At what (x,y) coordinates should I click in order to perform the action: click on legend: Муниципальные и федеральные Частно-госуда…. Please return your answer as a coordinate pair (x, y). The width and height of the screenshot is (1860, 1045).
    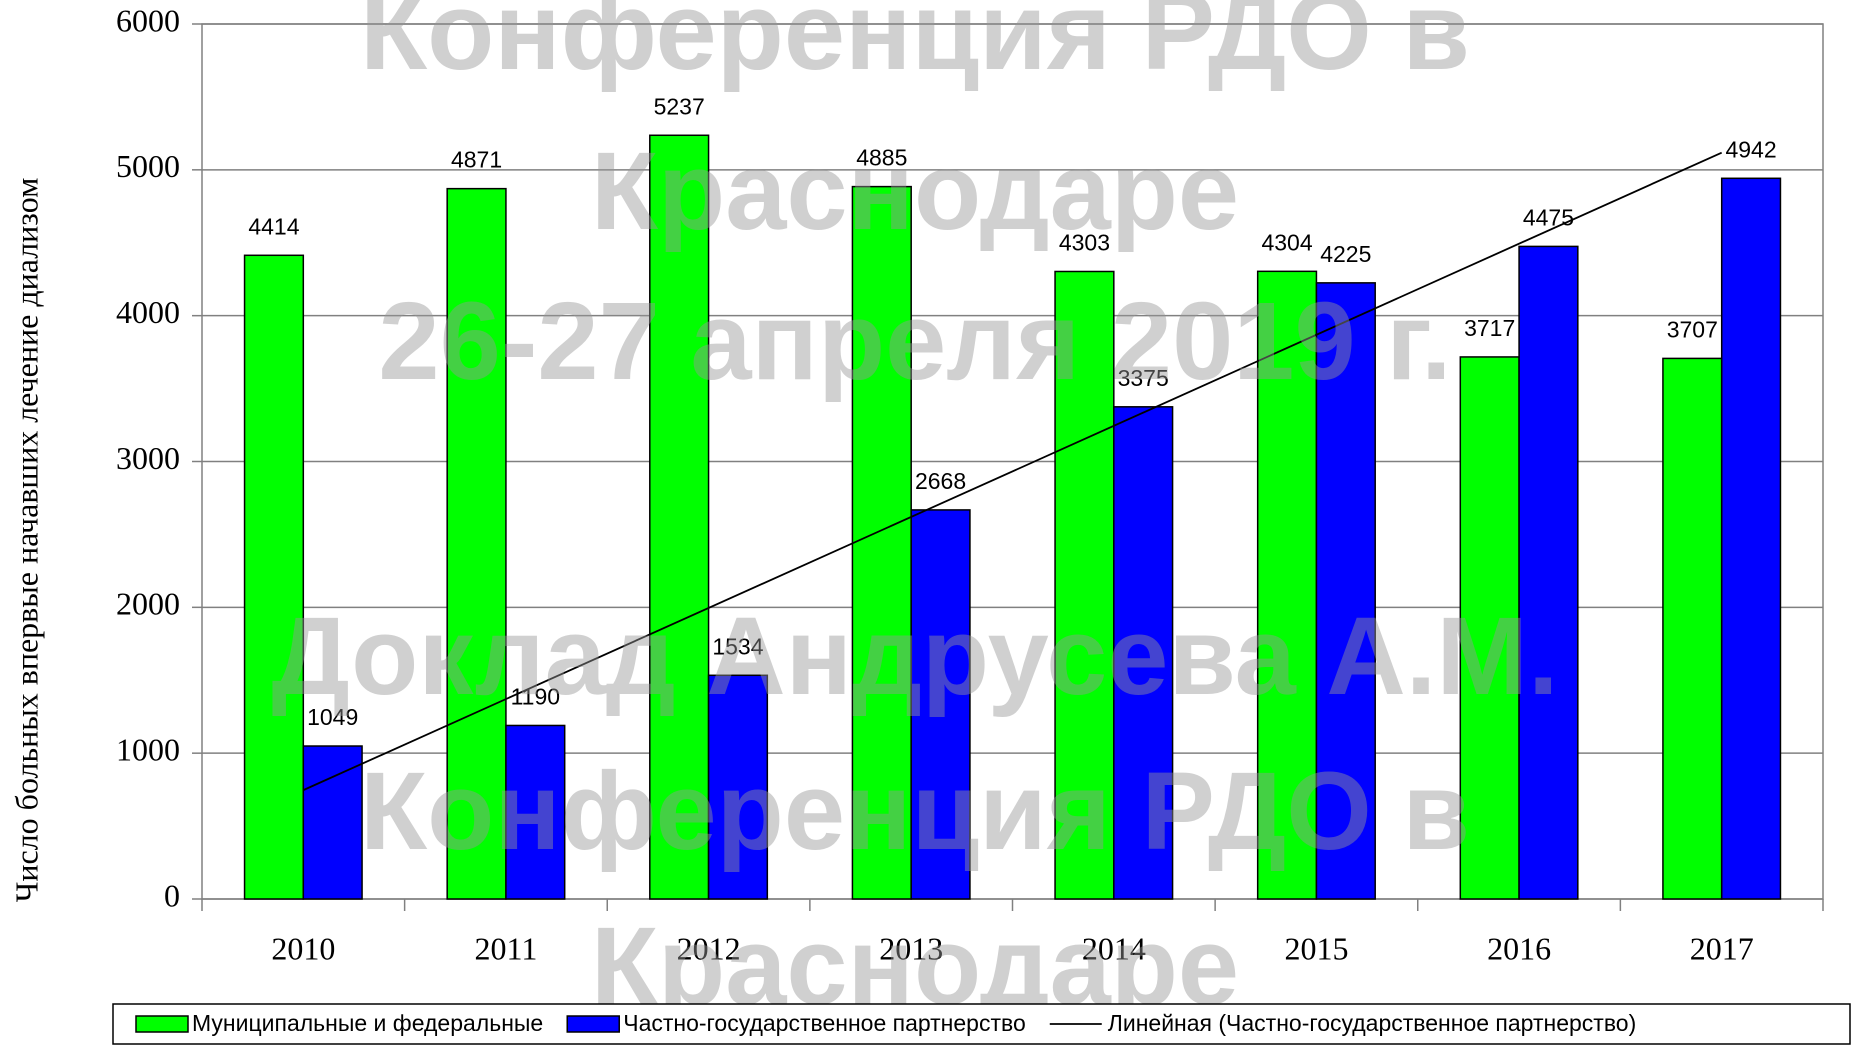
    Looking at the image, I should click on (981, 1024).